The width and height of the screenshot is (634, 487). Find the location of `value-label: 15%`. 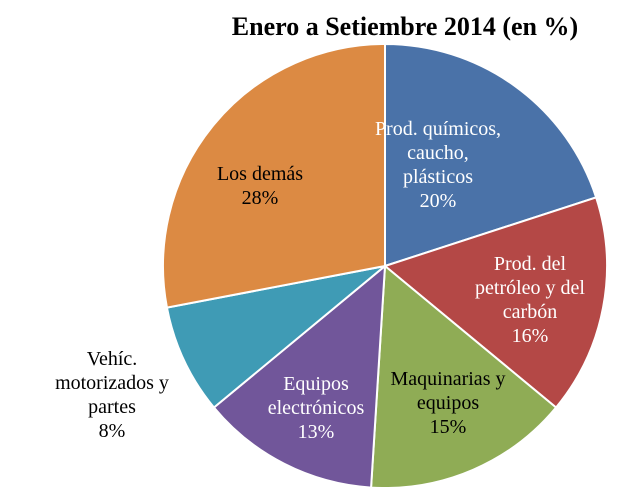

value-label: 15% is located at coordinates (448, 427).